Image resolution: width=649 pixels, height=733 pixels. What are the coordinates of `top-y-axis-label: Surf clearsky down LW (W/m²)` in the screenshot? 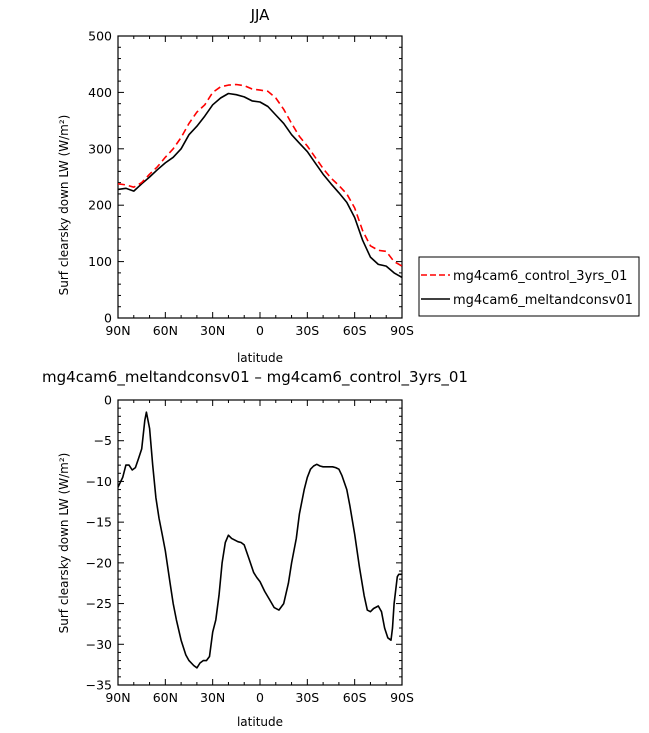 It's located at (64, 205).